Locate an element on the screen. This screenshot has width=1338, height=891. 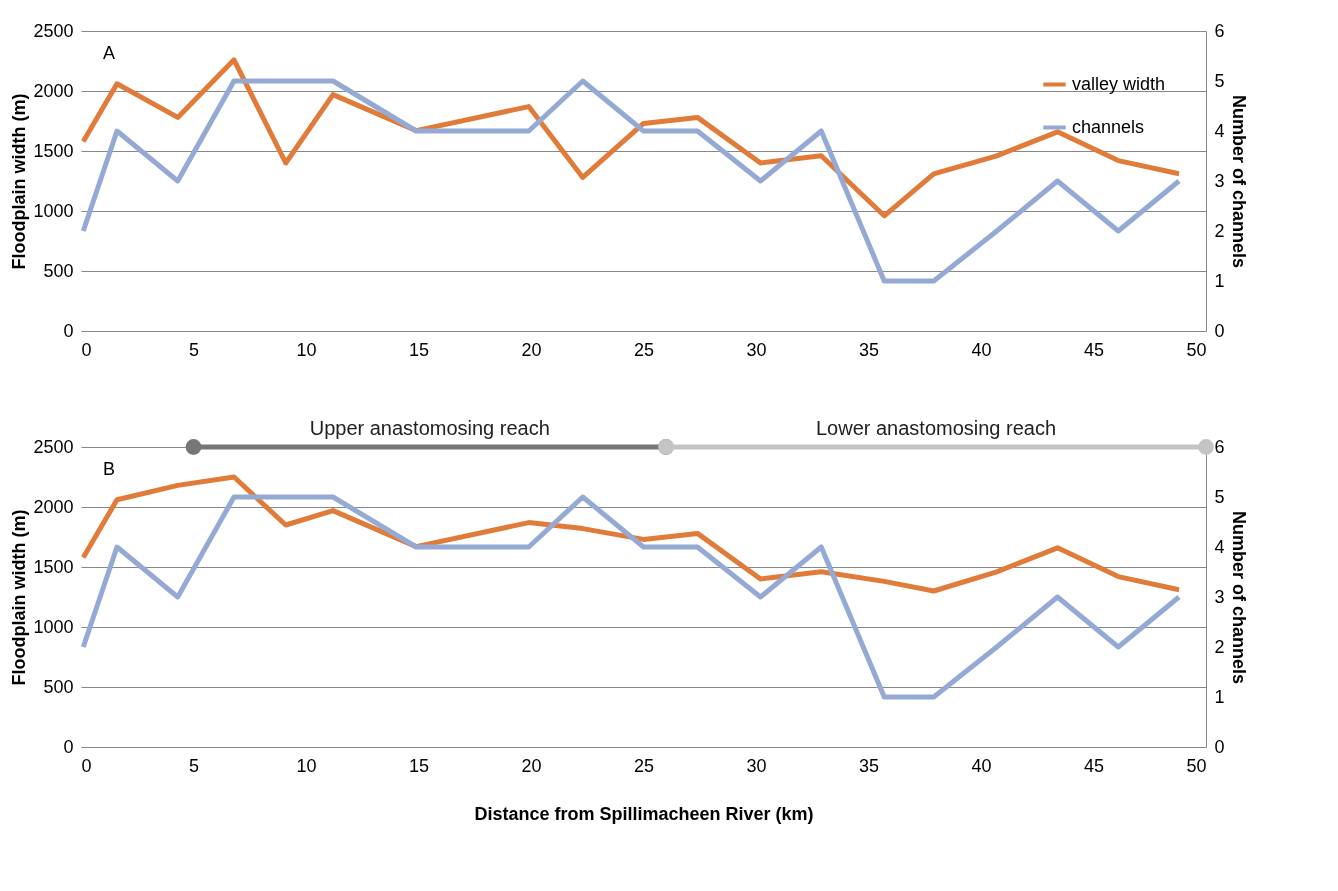
x-axis-title: Distance from Spillimacheen River (km) is located at coordinates (644, 813).